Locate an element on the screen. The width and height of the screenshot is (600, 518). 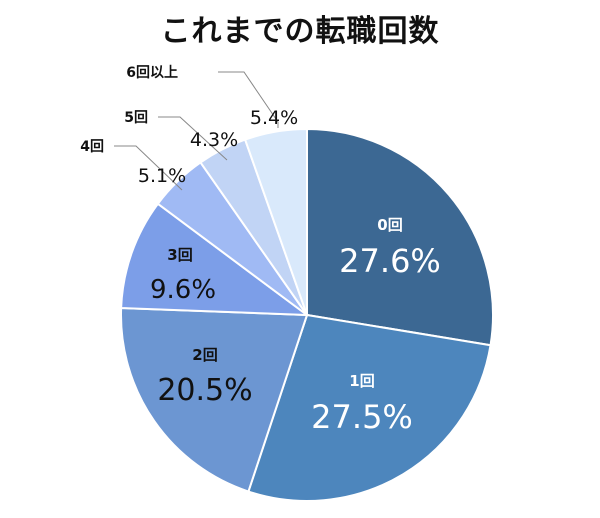
callout-category-label: 4回 is located at coordinates (92, 147).